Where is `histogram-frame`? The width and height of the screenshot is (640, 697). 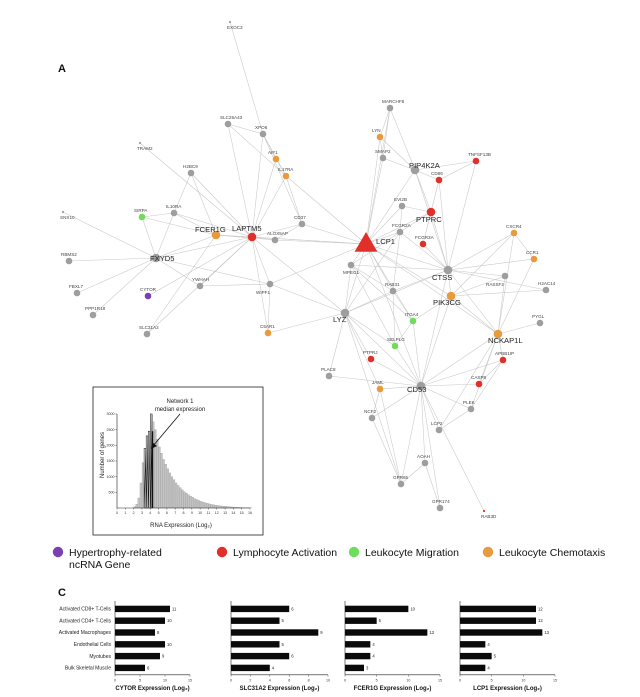 histogram-frame is located at coordinates (178, 461).